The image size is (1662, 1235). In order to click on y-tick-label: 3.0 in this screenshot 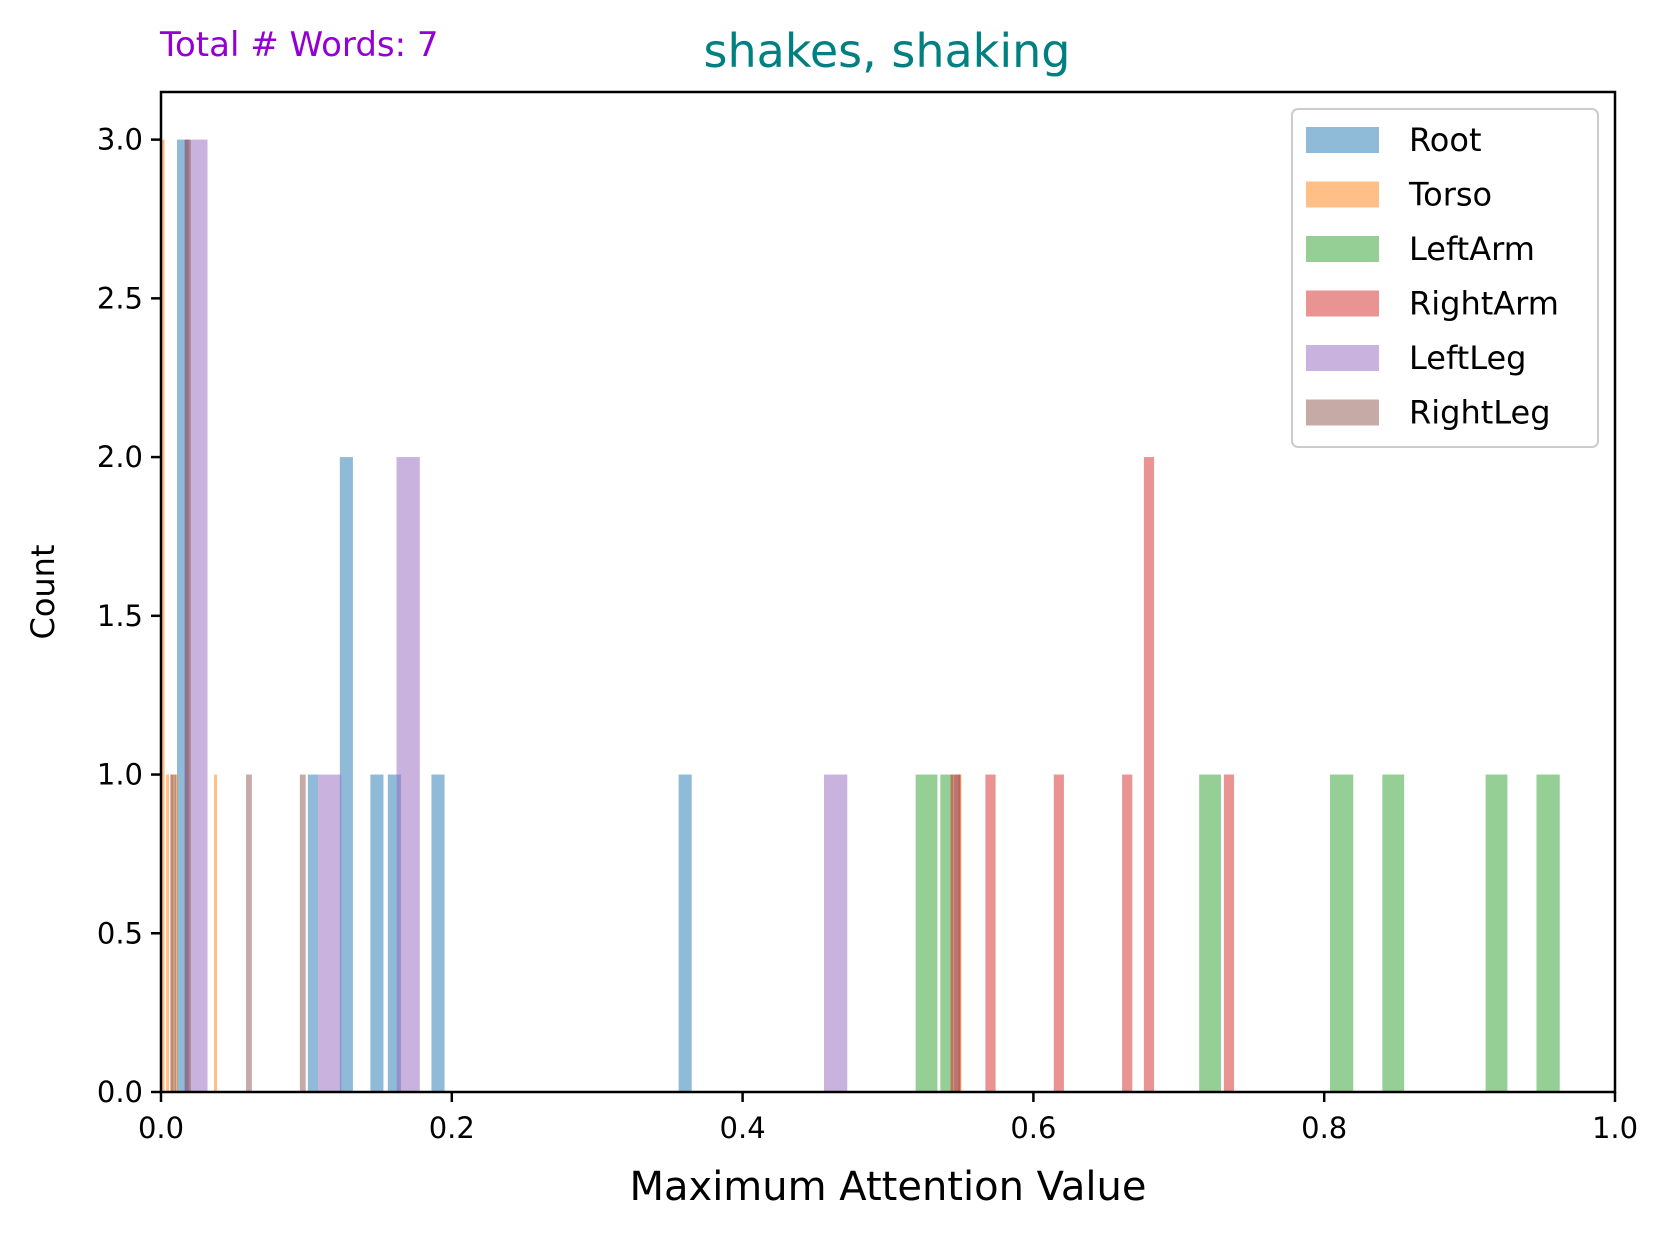, I will do `click(120, 140)`.